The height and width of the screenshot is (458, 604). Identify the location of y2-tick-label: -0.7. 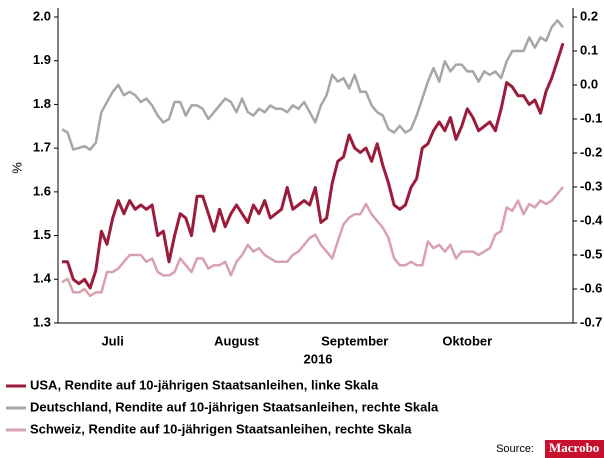
(591, 321).